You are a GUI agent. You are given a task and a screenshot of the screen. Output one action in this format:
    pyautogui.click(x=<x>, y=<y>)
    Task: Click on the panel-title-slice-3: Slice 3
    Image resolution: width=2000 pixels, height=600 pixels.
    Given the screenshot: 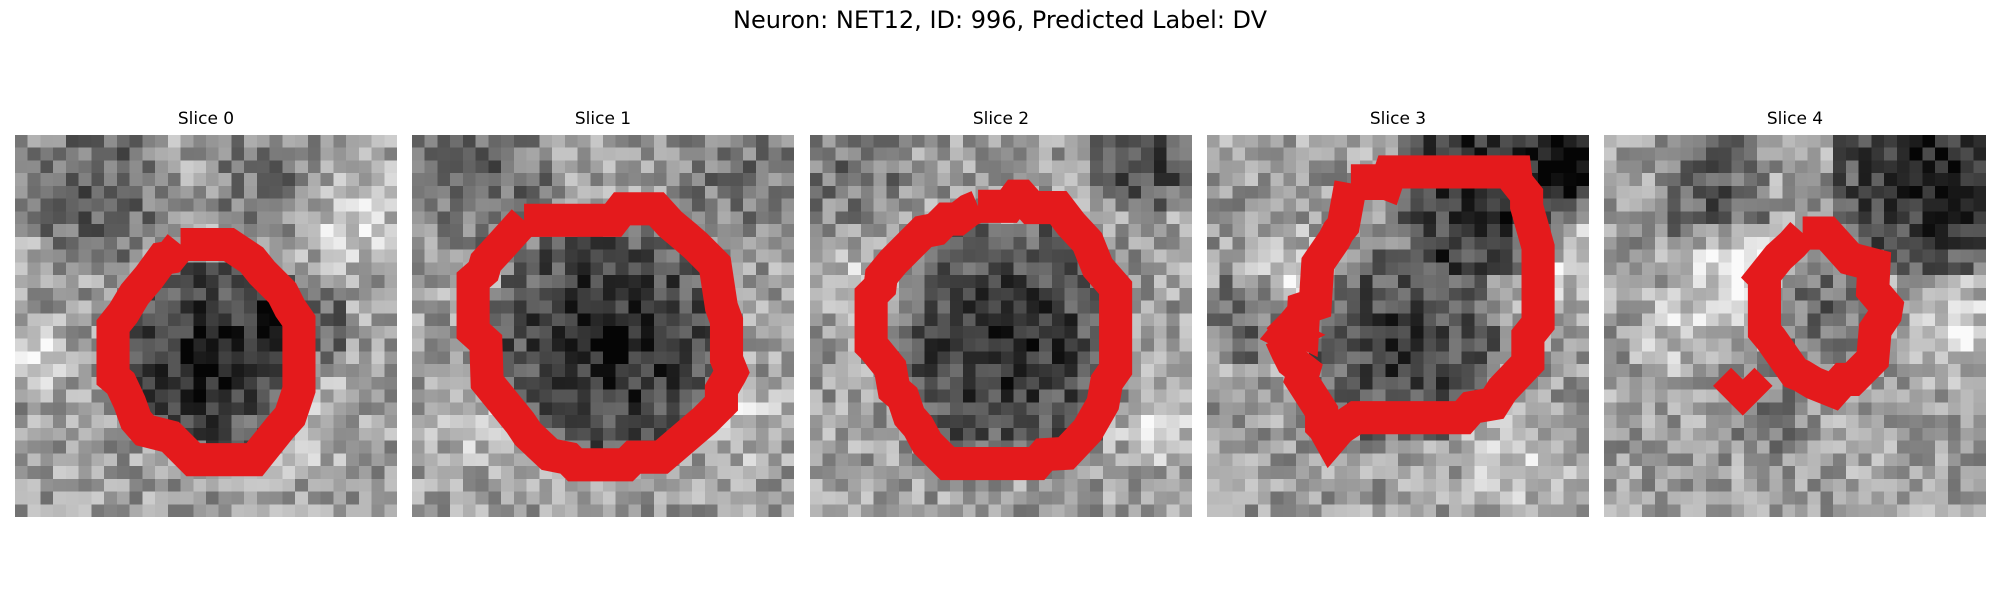 What is the action you would take?
    pyautogui.click(x=1398, y=119)
    